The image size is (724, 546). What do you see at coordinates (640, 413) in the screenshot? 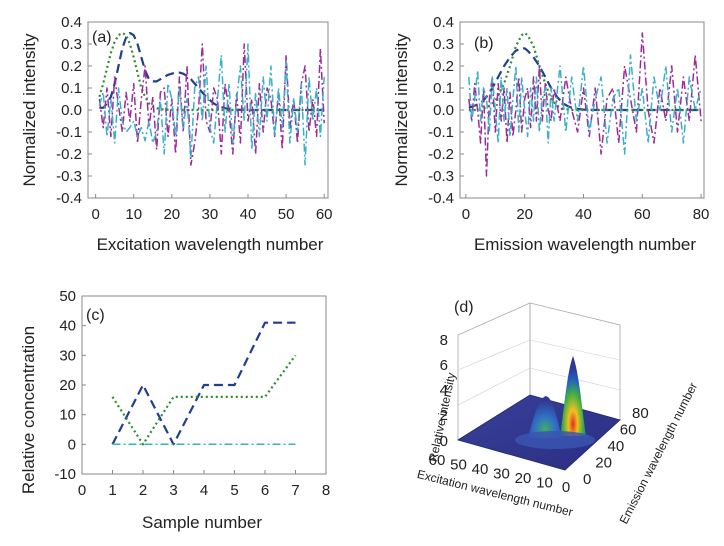
I see `y-tick-label: 80` at bounding box center [640, 413].